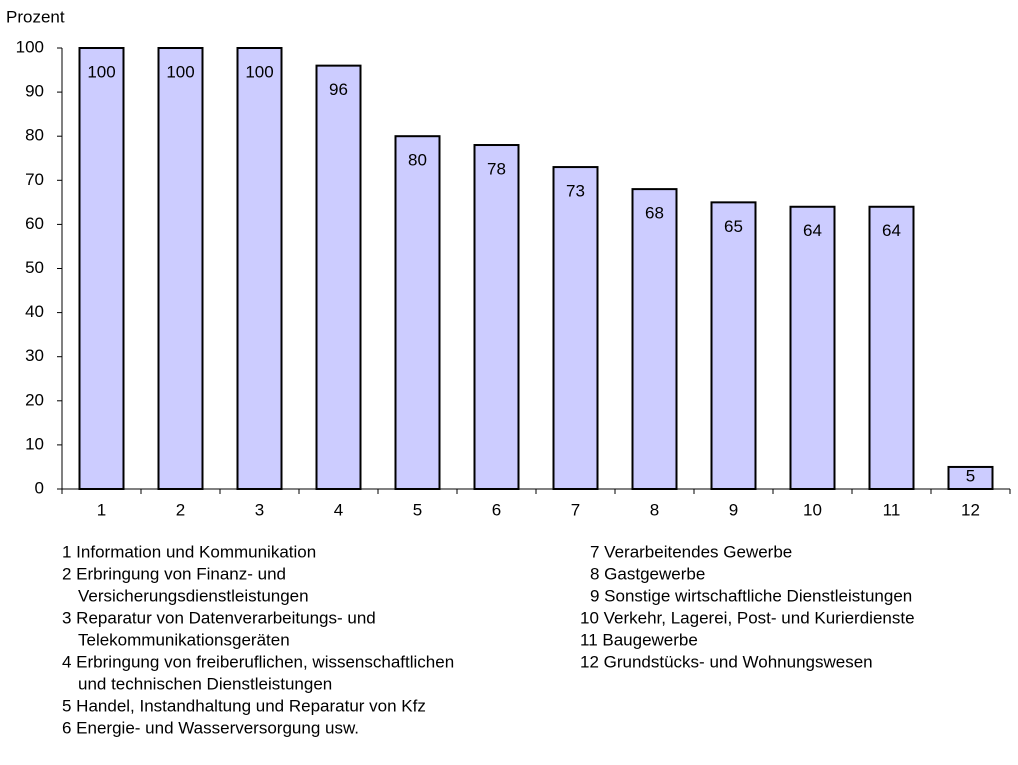  Describe the element at coordinates (733, 509) in the screenshot. I see `x-tick-label: 9` at that location.